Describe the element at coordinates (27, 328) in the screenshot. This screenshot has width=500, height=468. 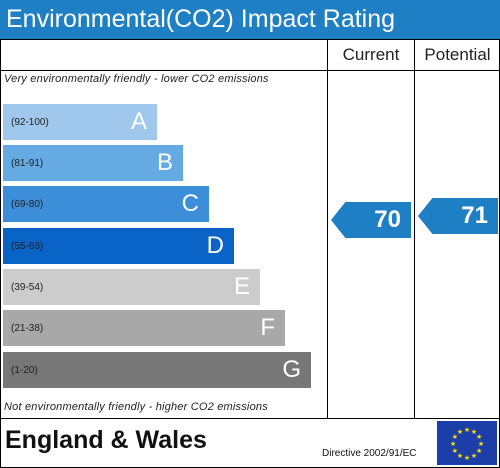
I see `band-range: (21-38)` at that location.